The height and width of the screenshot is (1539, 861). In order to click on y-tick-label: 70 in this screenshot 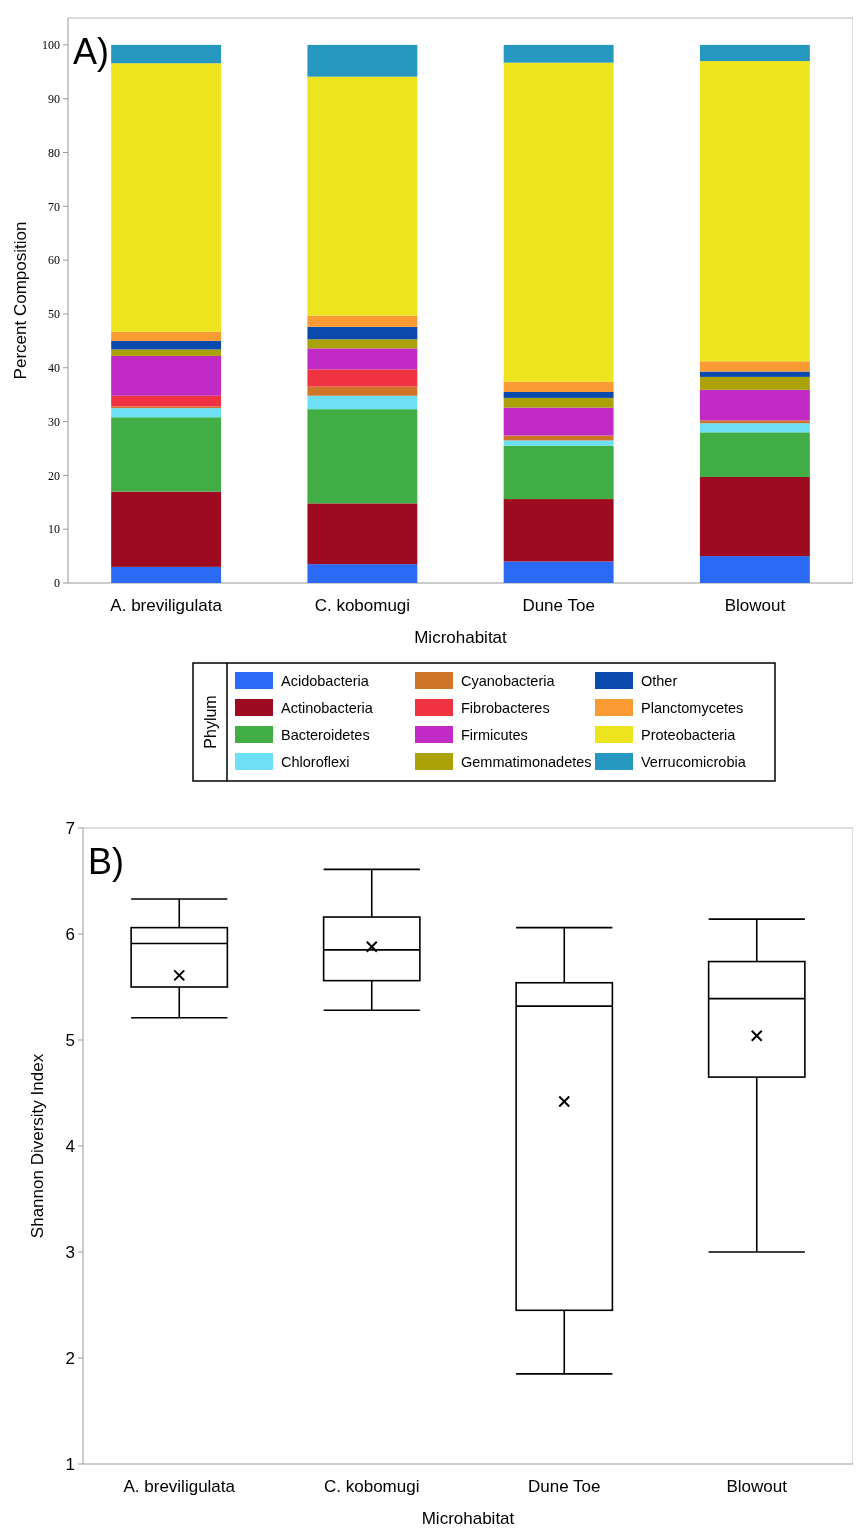, I will do `click(54, 206)`.